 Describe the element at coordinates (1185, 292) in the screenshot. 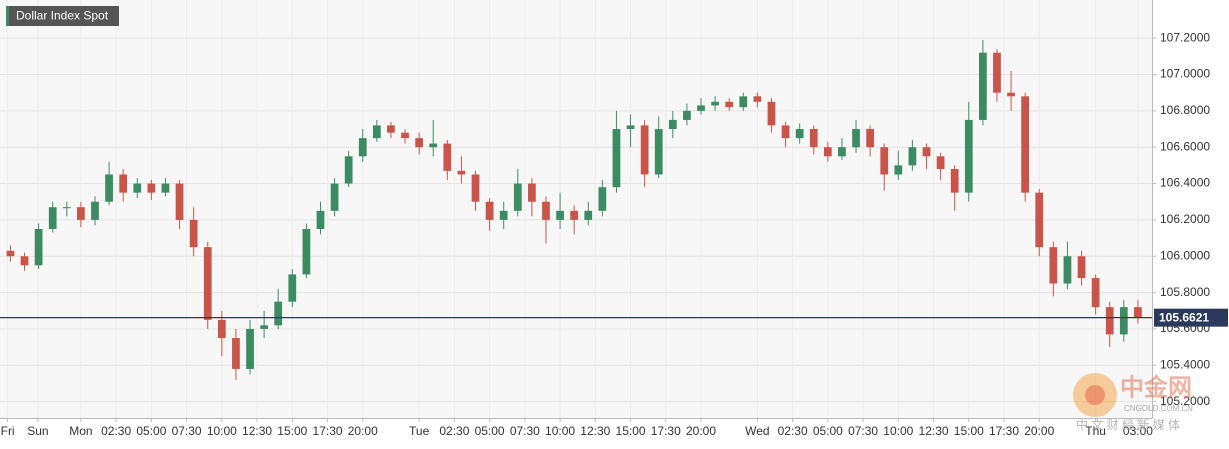

I see `y-tick-label: 105.8000` at that location.